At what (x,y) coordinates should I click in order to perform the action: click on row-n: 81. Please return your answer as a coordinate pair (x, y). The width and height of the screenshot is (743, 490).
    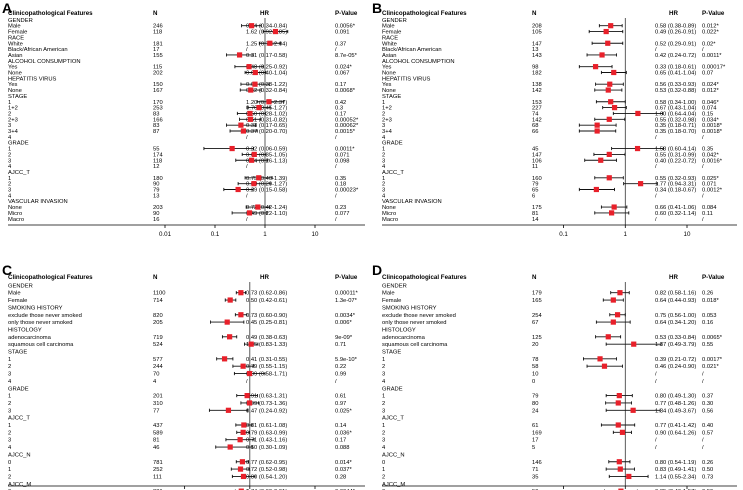
    Looking at the image, I should click on (535, 214).